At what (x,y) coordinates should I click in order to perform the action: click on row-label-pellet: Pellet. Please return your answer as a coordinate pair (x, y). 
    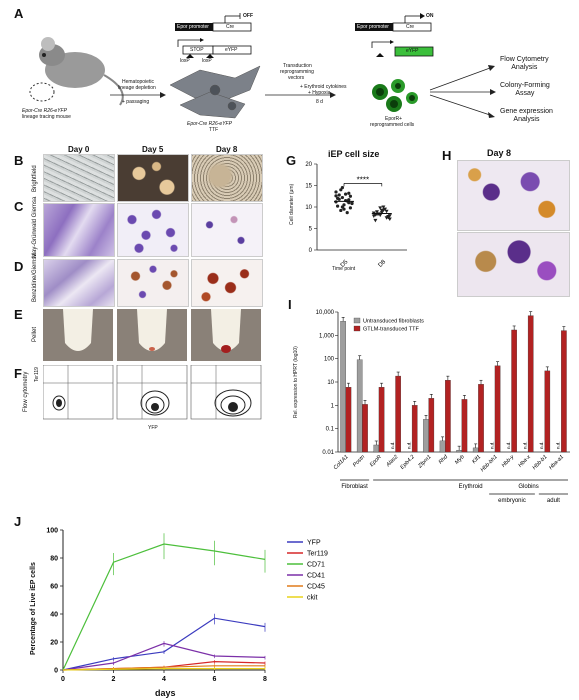
    Looking at the image, I should click on (35, 334).